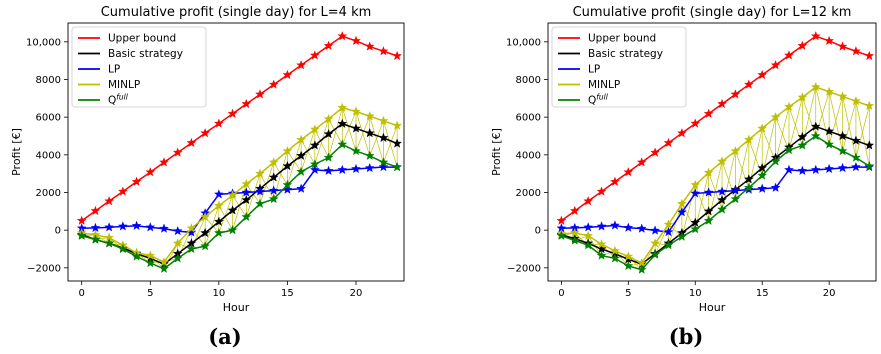 This screenshot has width=881, height=354. Describe the element at coordinates (538, 231) in the screenshot. I see `y-tick-label: 0` at that location.